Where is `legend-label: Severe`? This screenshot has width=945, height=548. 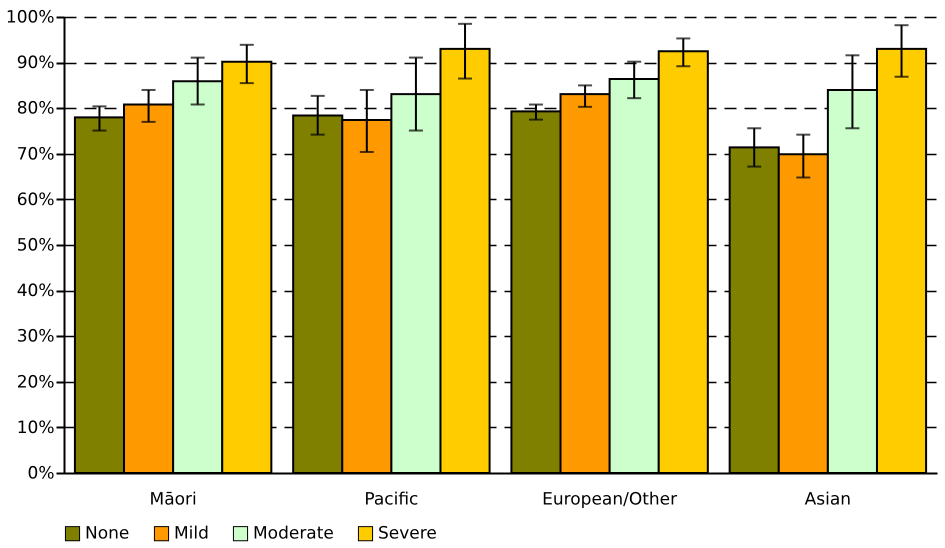
legend-label: Severe is located at coordinates (407, 534).